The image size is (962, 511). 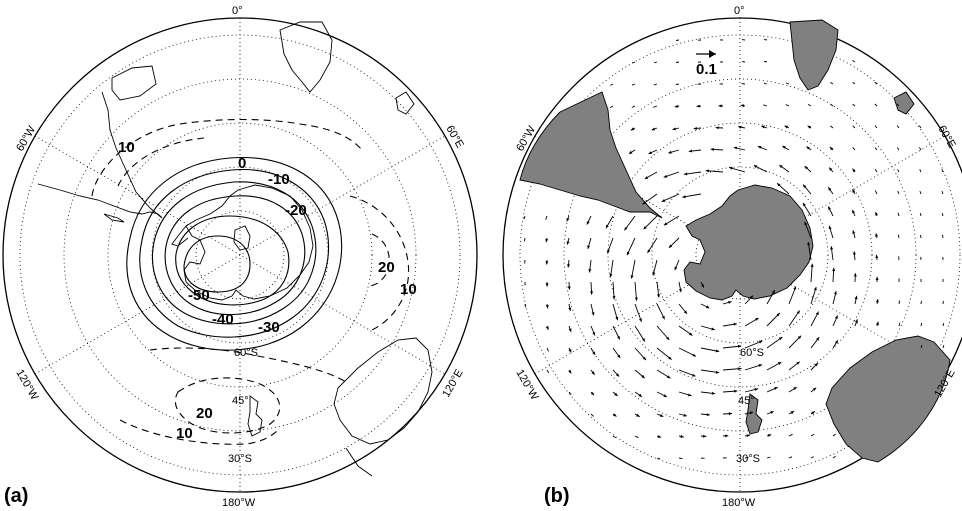 I want to click on longitude-label-bottom: 180°W, so click(x=239, y=503).